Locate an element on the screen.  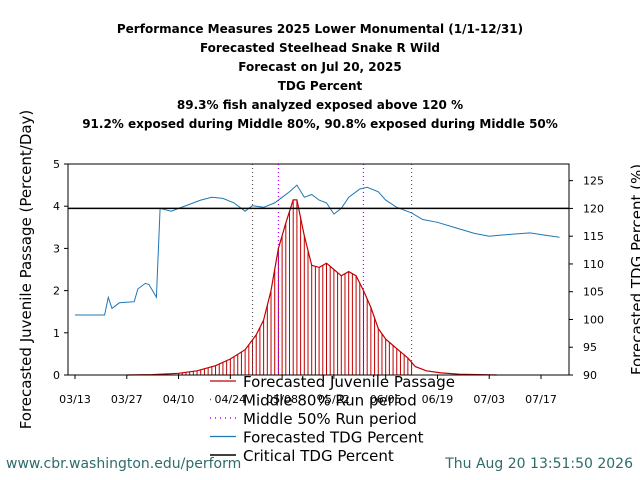
y2-tick-label: 95 is located at coordinates (590, 347).